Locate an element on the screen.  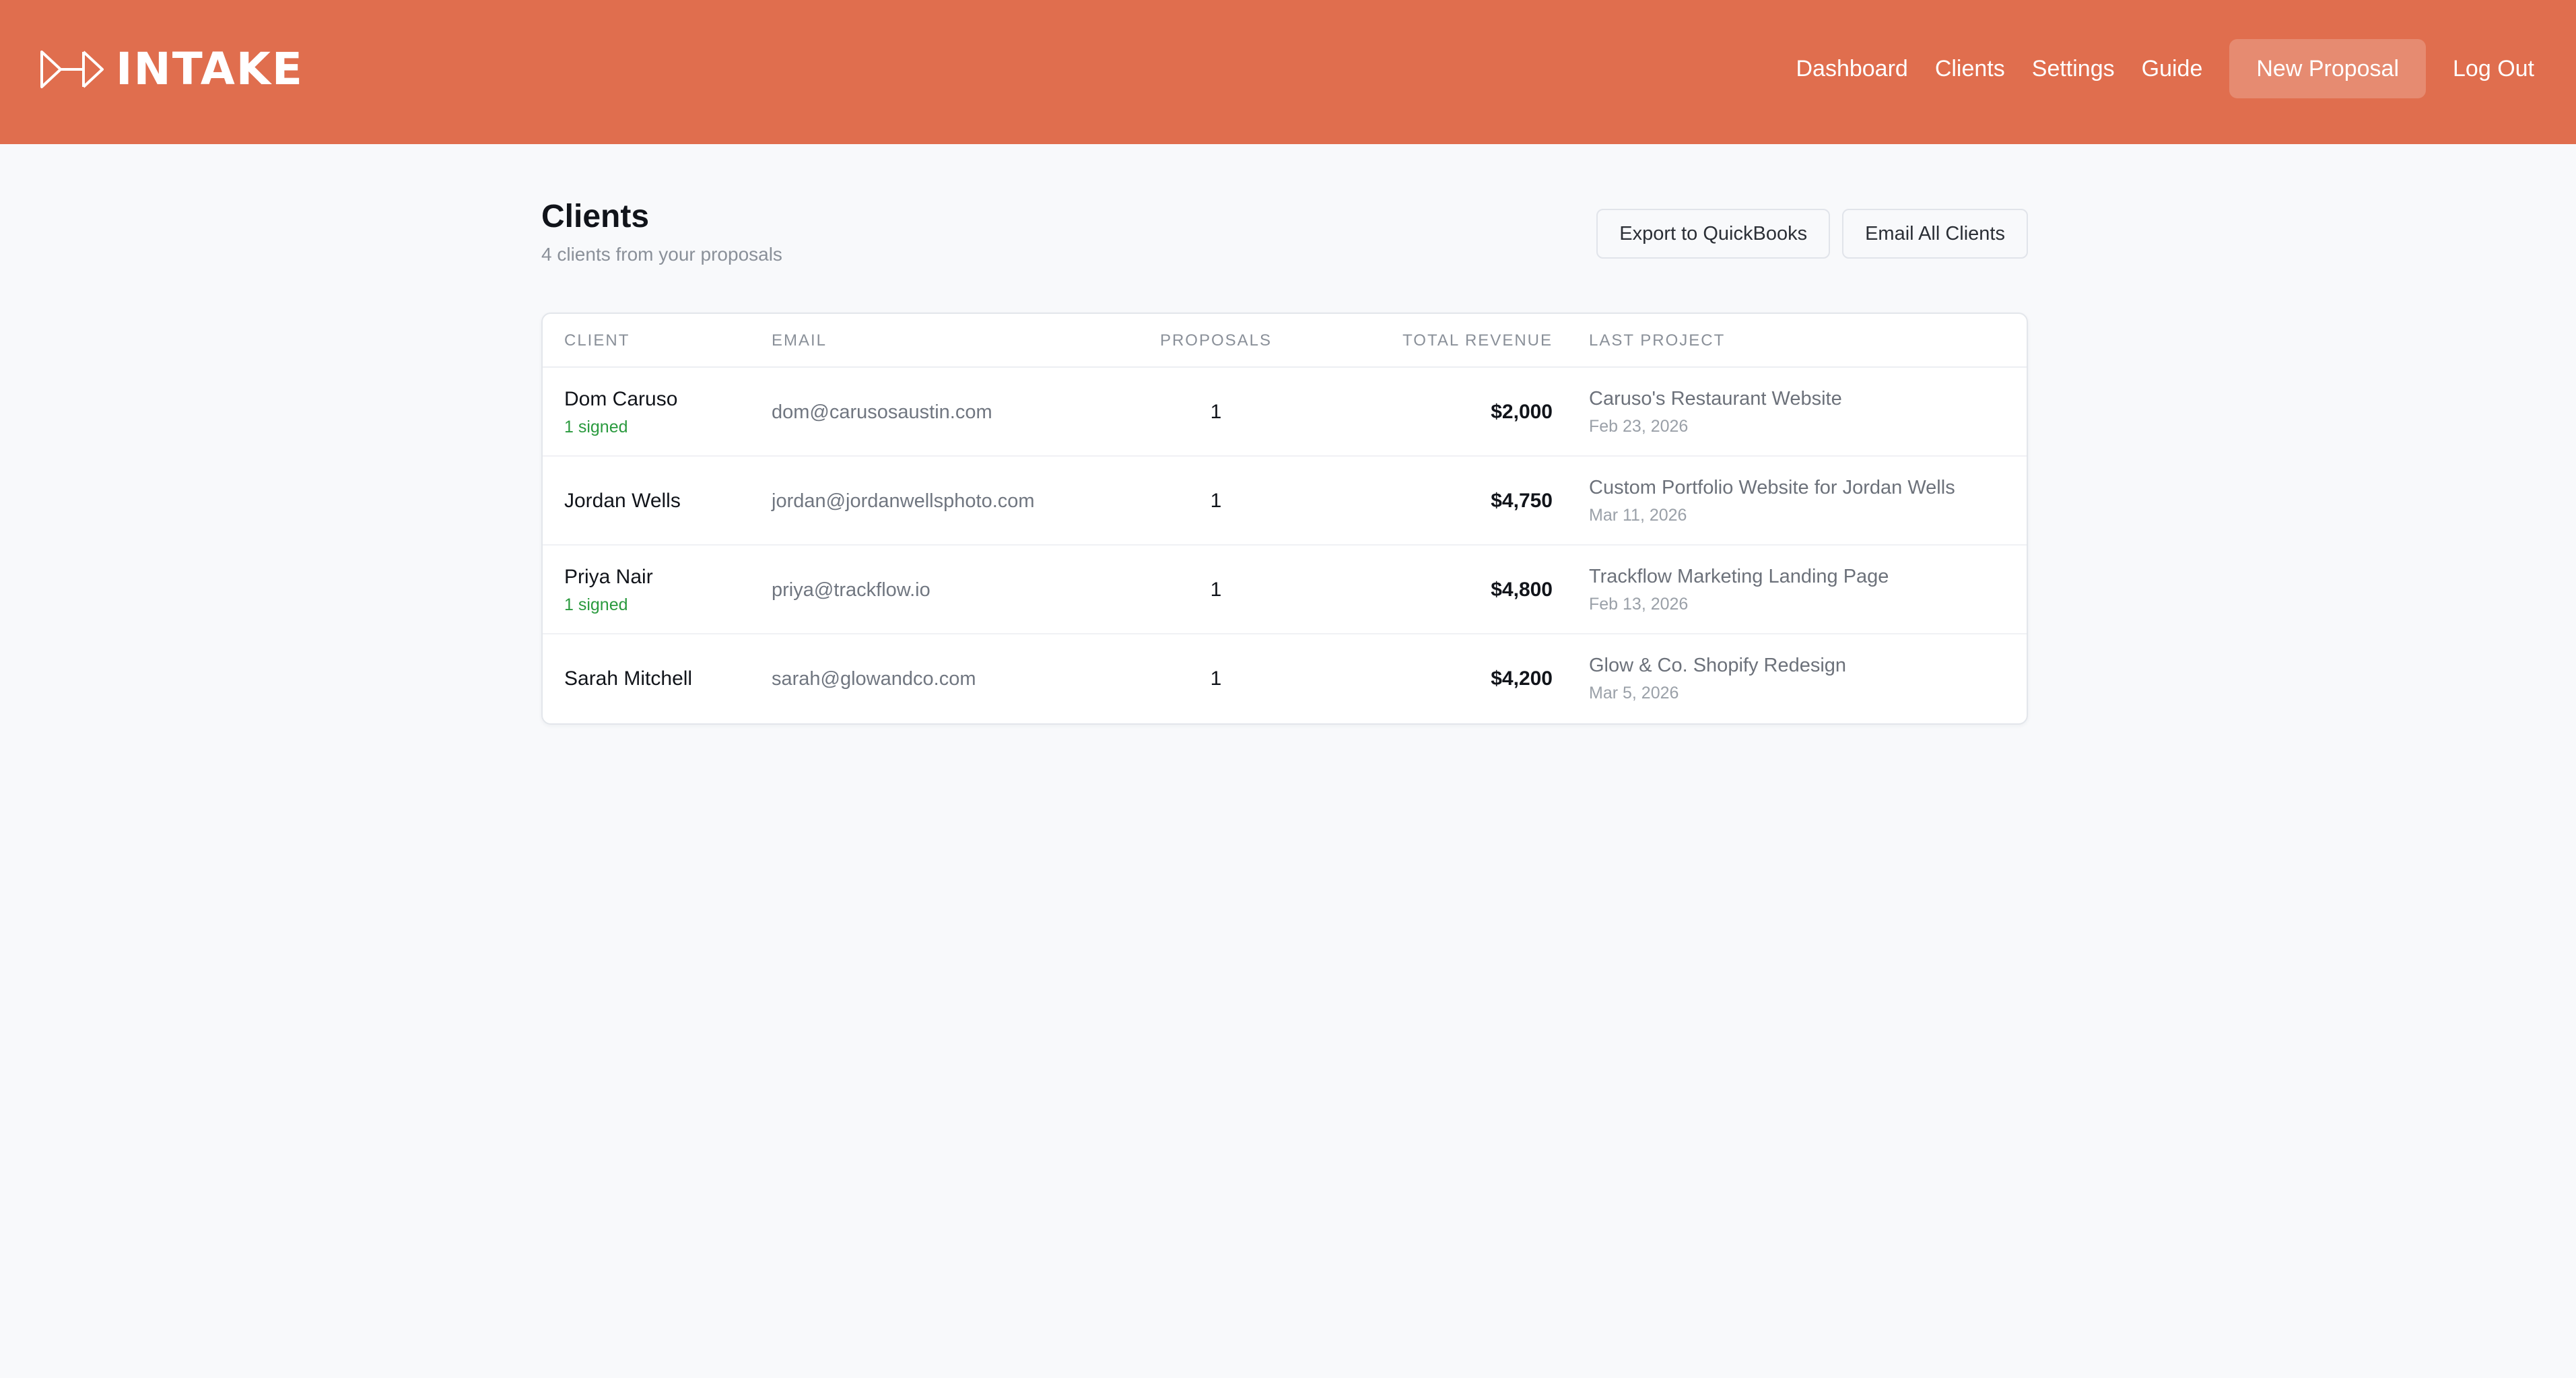
new-proposal-button: New Proposal is located at coordinates (2328, 68).